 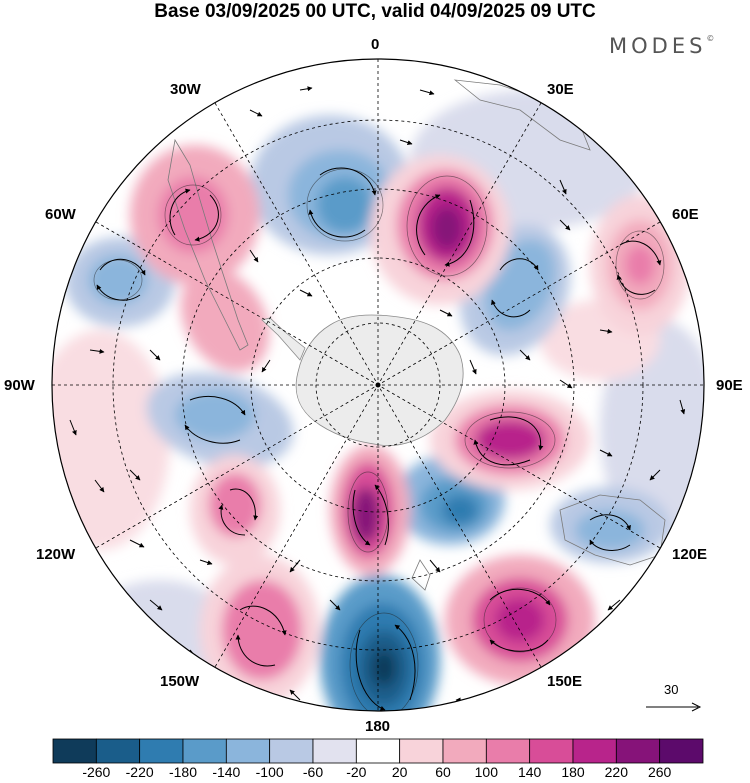 What do you see at coordinates (659, 772) in the screenshot?
I see `colorbar-tick-label: 260` at bounding box center [659, 772].